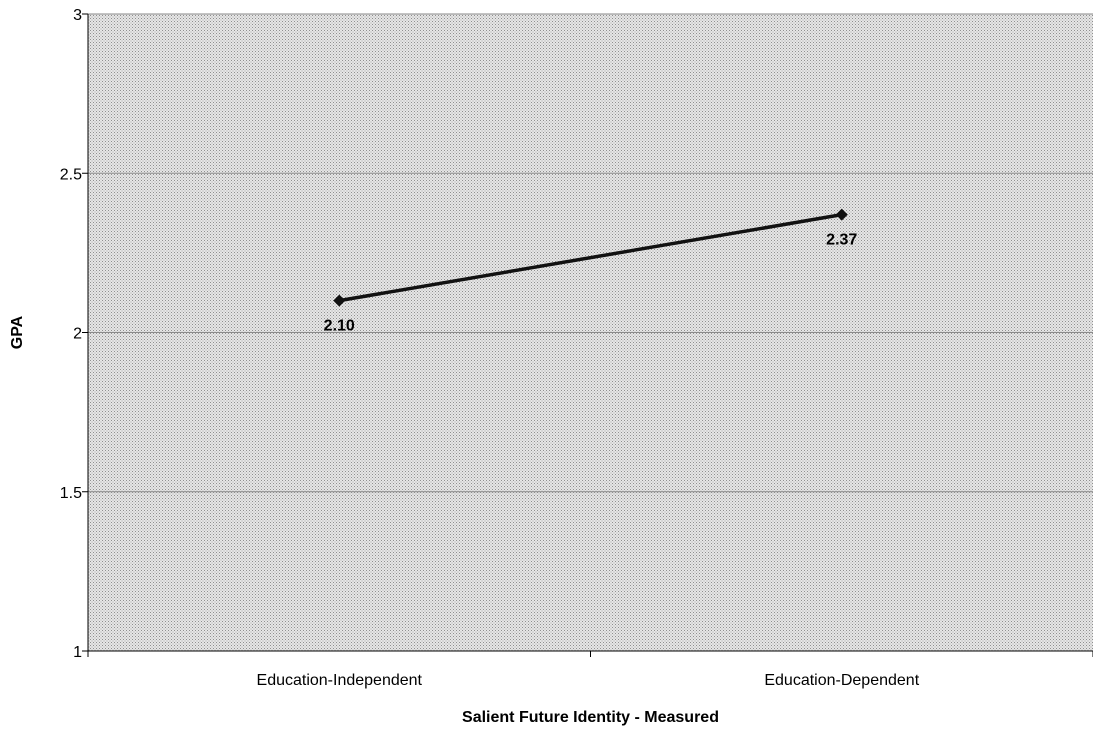  What do you see at coordinates (340, 680) in the screenshot?
I see `x-tick-label: Education-Independent` at bounding box center [340, 680].